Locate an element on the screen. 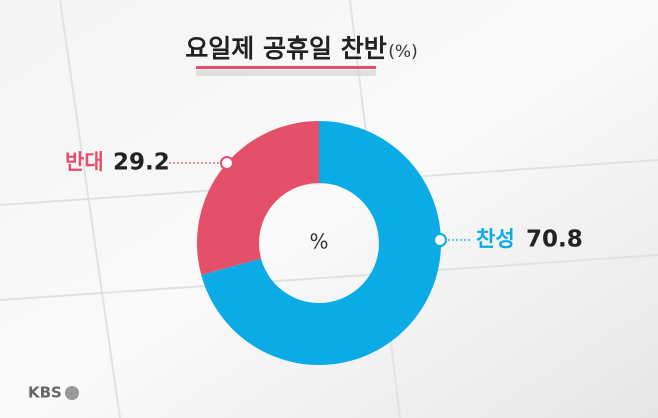 The image size is (658, 418). data-label: 70.8 is located at coordinates (554, 240).